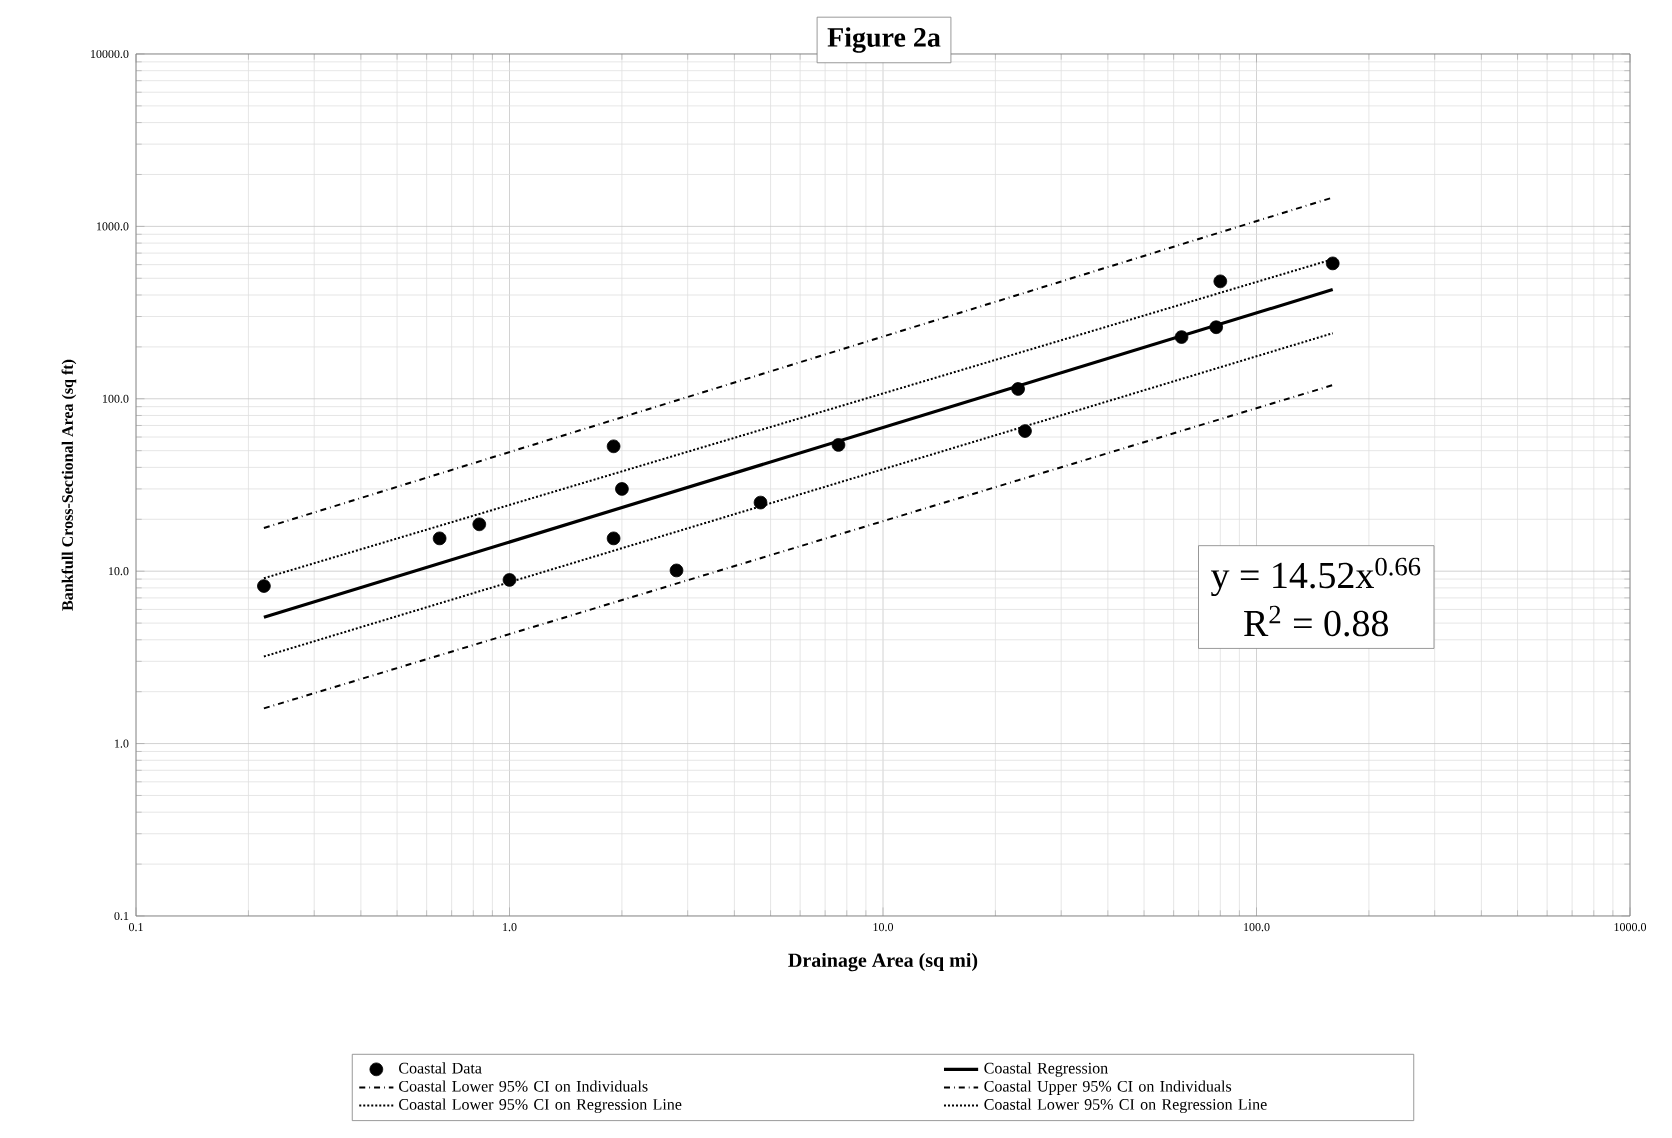 The width and height of the screenshot is (1672, 1138). What do you see at coordinates (440, 1068) in the screenshot?
I see `legend-label: Coastal Data` at bounding box center [440, 1068].